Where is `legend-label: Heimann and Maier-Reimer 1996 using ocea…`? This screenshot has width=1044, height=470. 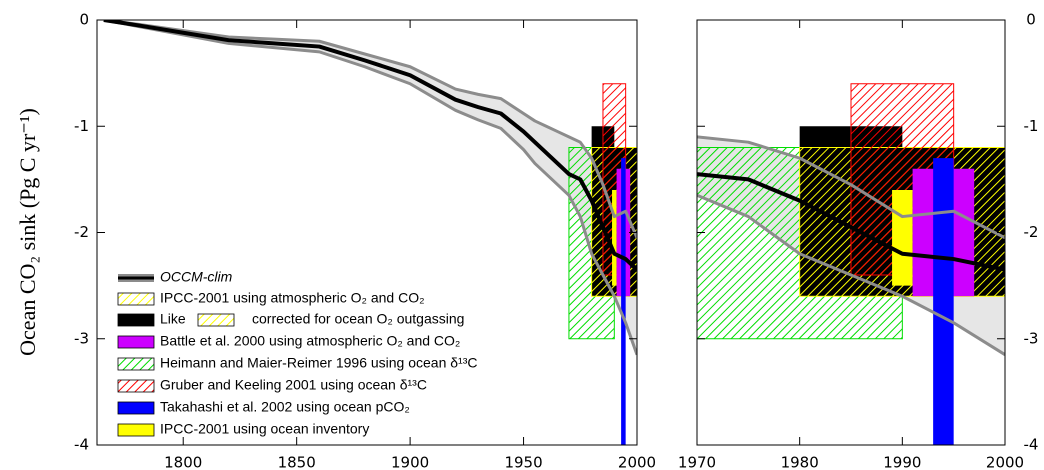 legend-label: Heimann and Maier-Reimer 1996 using ocea… is located at coordinates (319, 363).